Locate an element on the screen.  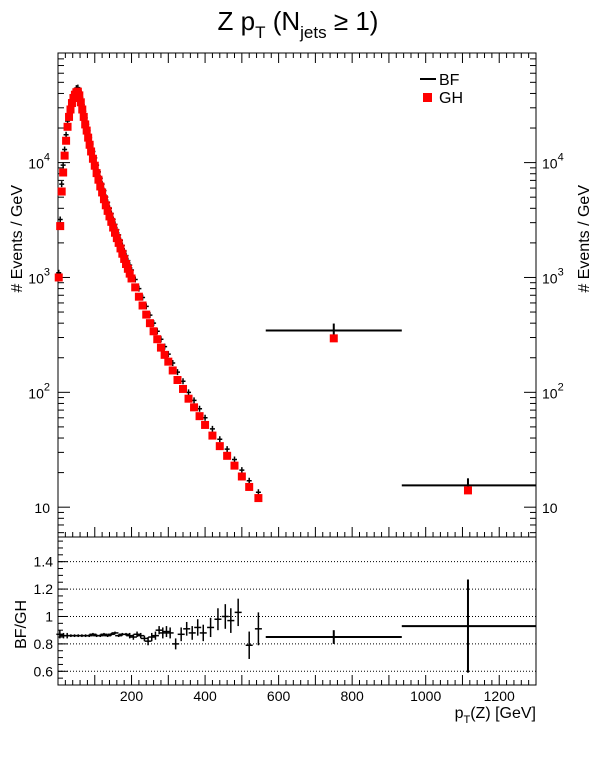
x-axis-label: pT(Z) [GeV] is located at coordinates (495, 715).